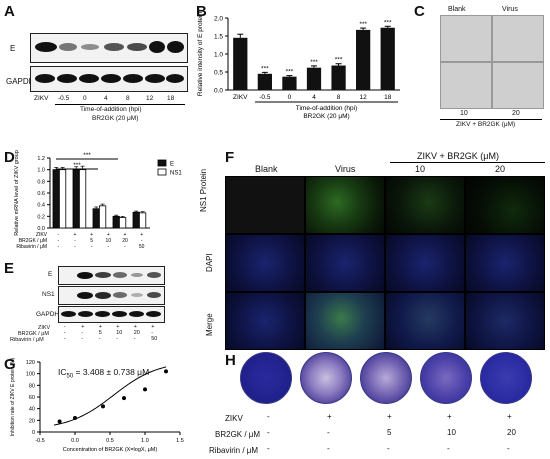  I want to click on y-tick-label-b: 1.5, so click(218, 37).